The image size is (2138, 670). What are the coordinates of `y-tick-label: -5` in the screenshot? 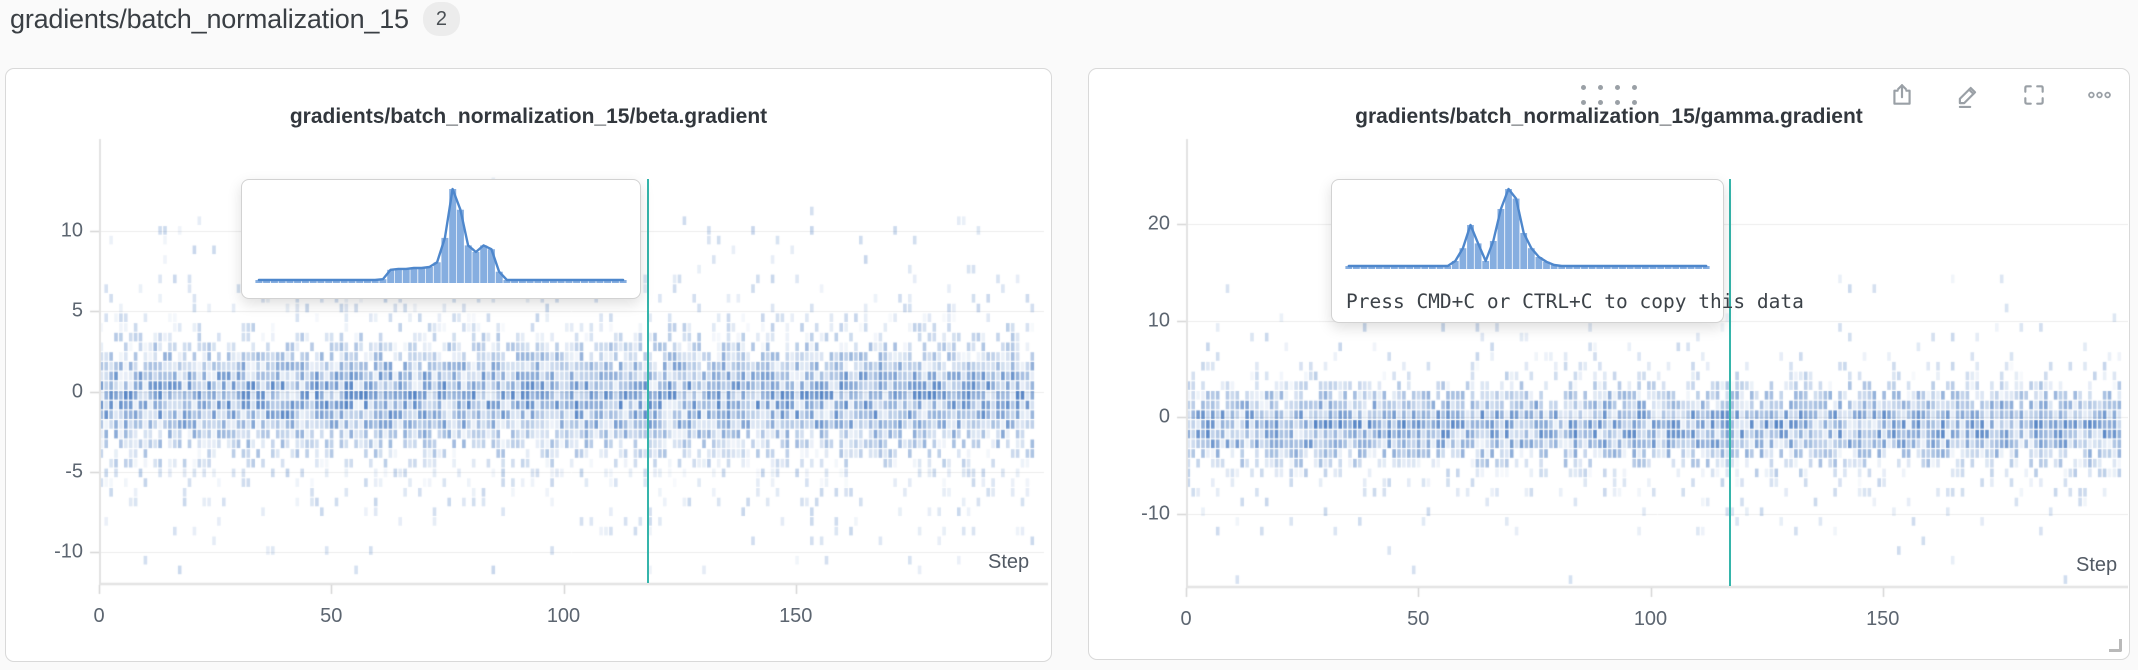 It's located at (74, 471).